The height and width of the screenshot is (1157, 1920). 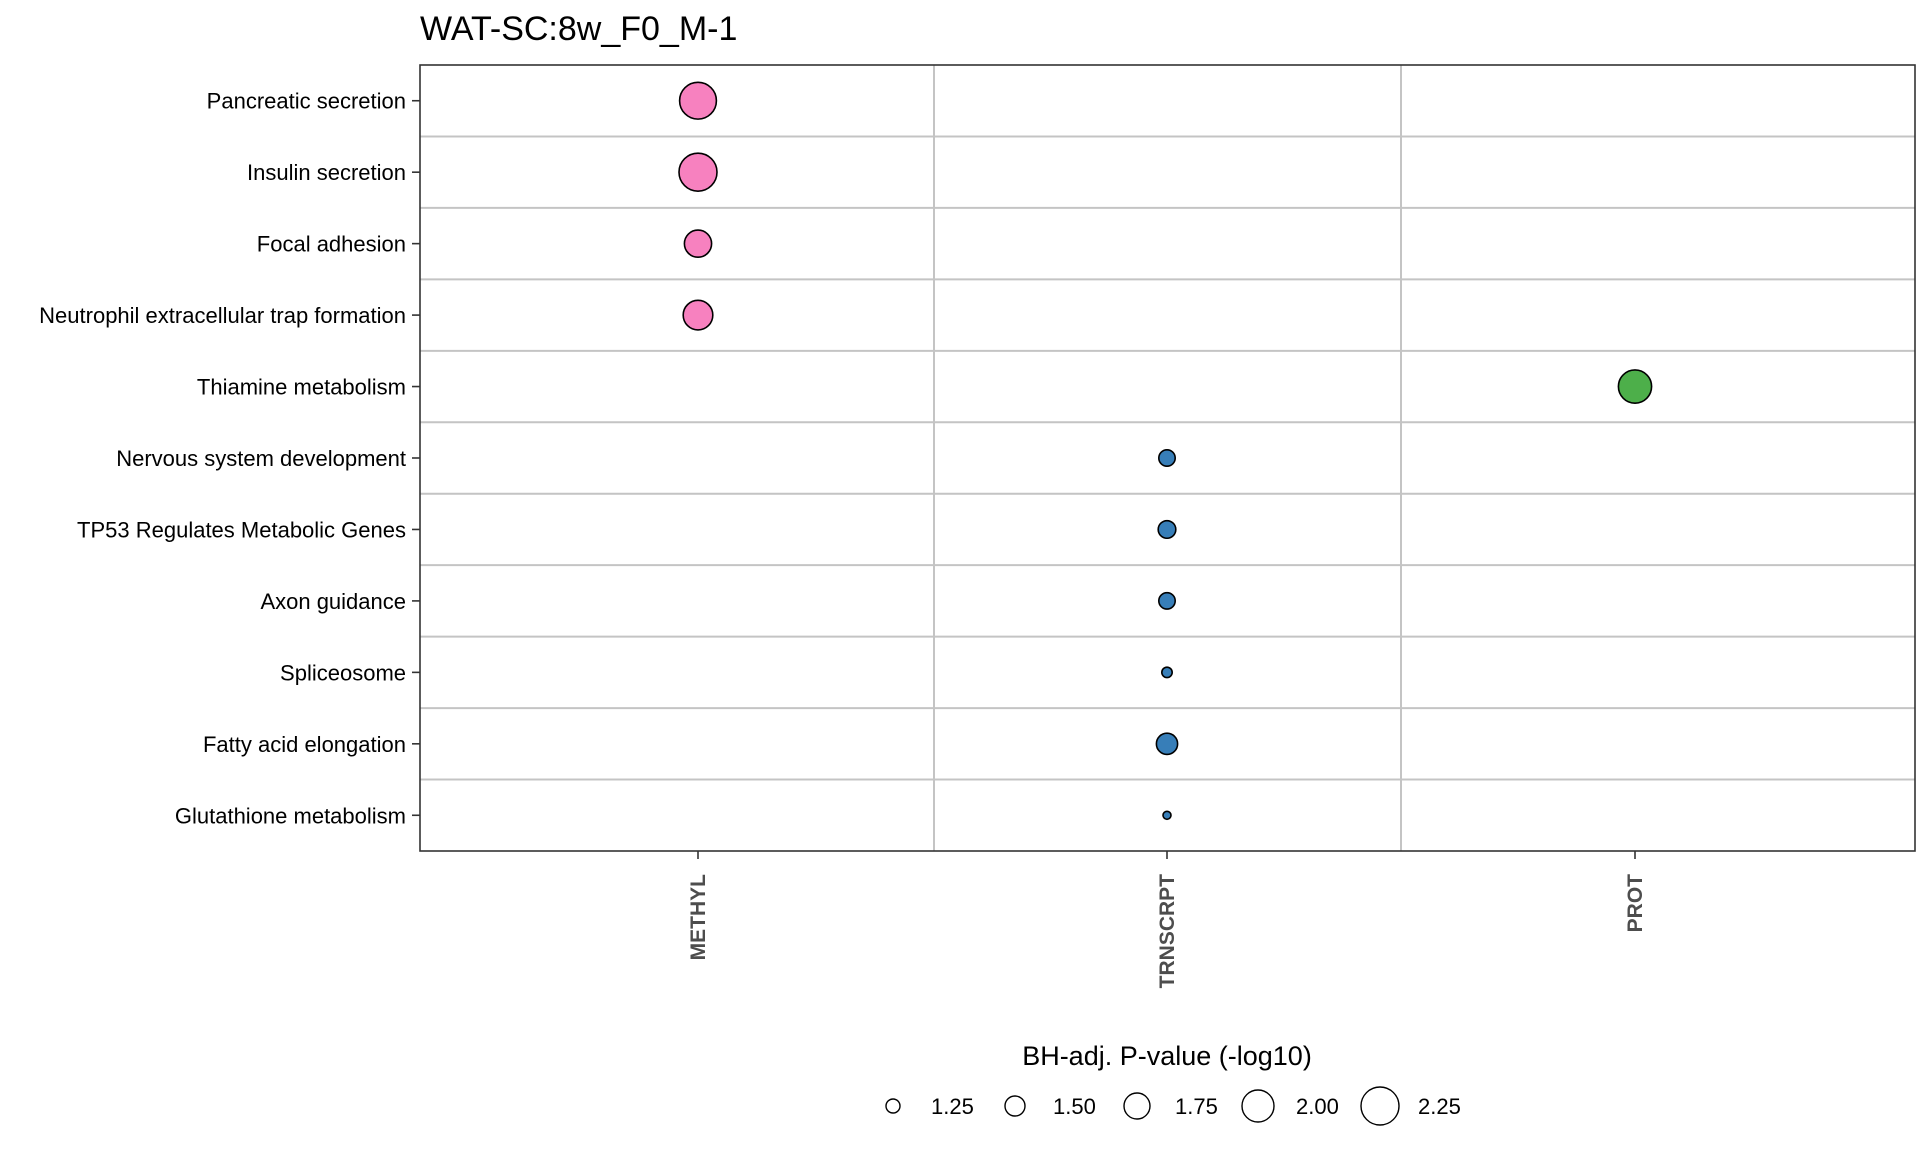 What do you see at coordinates (333, 601) in the screenshot?
I see `y-tick-label: Axon guidance` at bounding box center [333, 601].